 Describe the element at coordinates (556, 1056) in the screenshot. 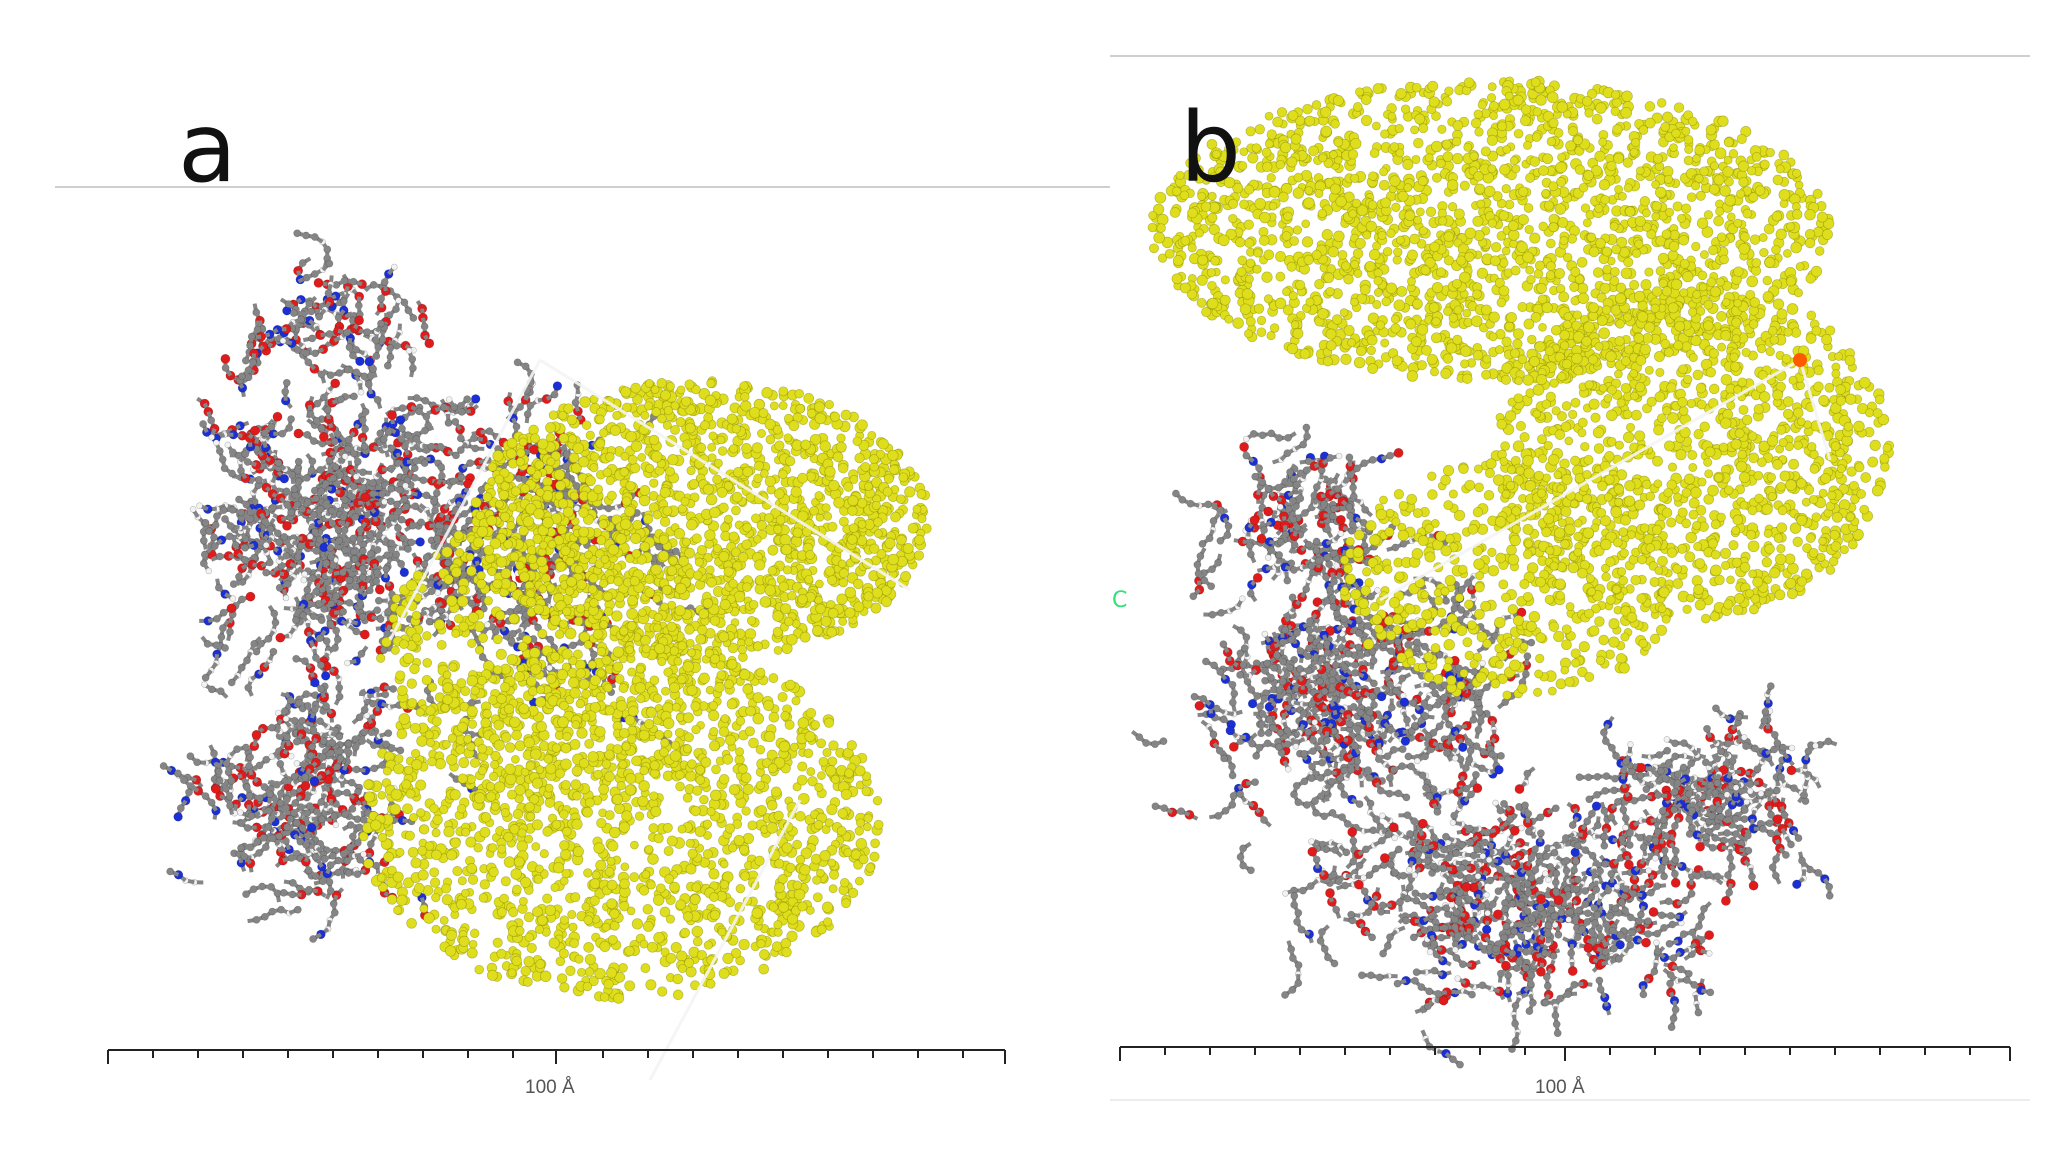

I see `scale-bar-a` at that location.